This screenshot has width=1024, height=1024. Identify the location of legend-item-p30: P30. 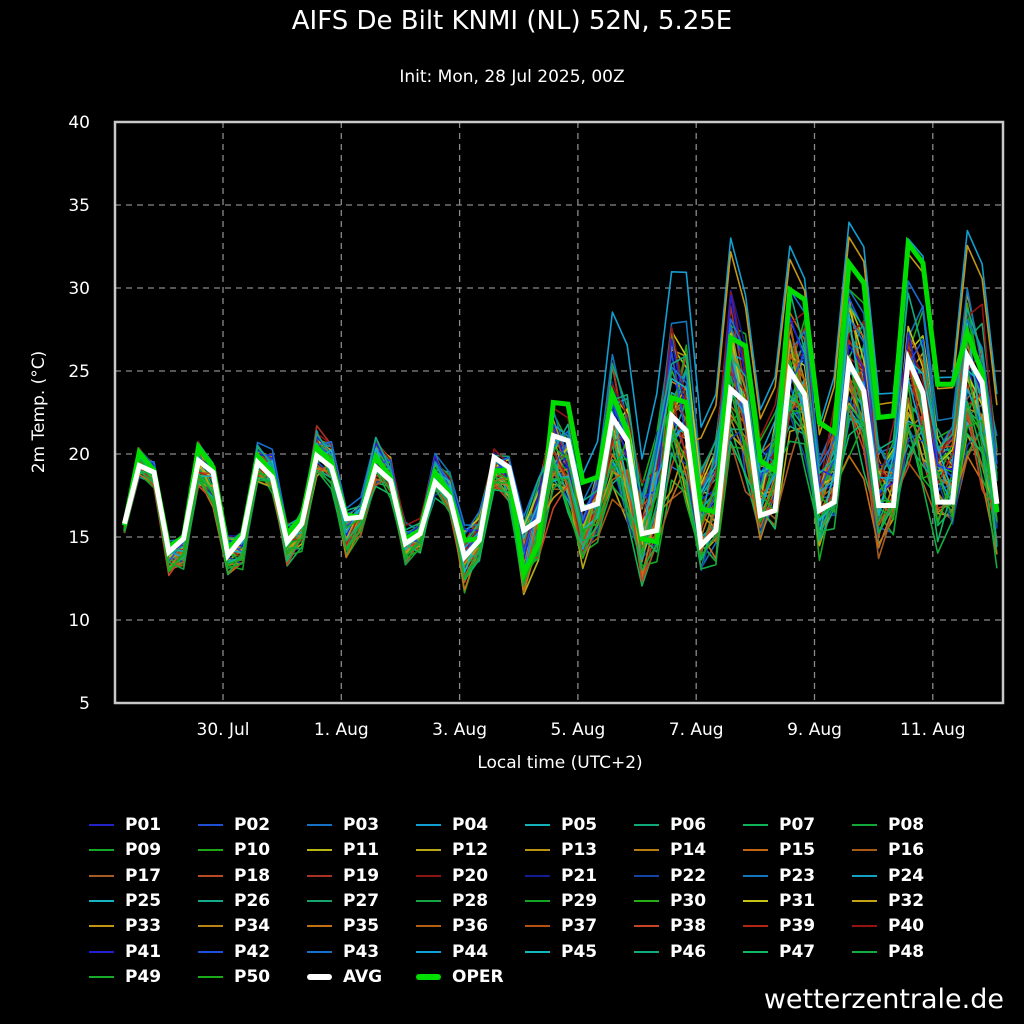
(670, 901).